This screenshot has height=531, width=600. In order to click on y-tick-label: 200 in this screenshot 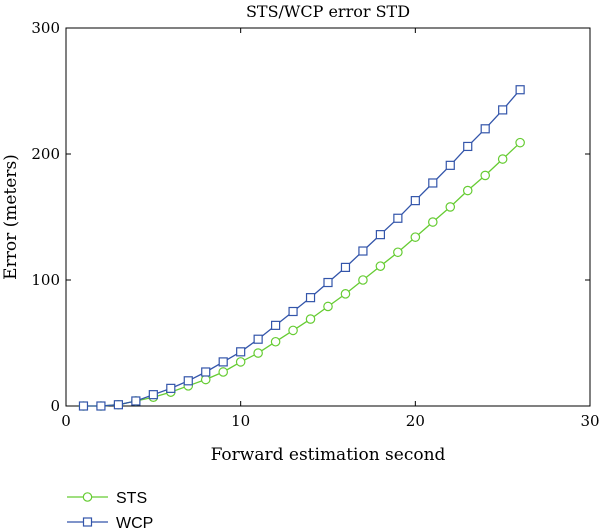, I will do `click(45, 154)`.